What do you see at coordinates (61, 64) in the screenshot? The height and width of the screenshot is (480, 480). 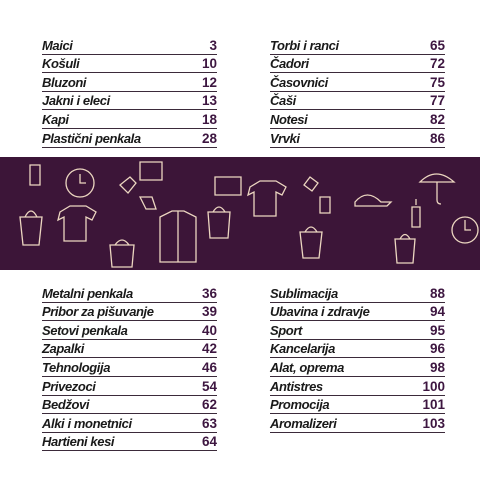 I see `entry-label: Košuli` at bounding box center [61, 64].